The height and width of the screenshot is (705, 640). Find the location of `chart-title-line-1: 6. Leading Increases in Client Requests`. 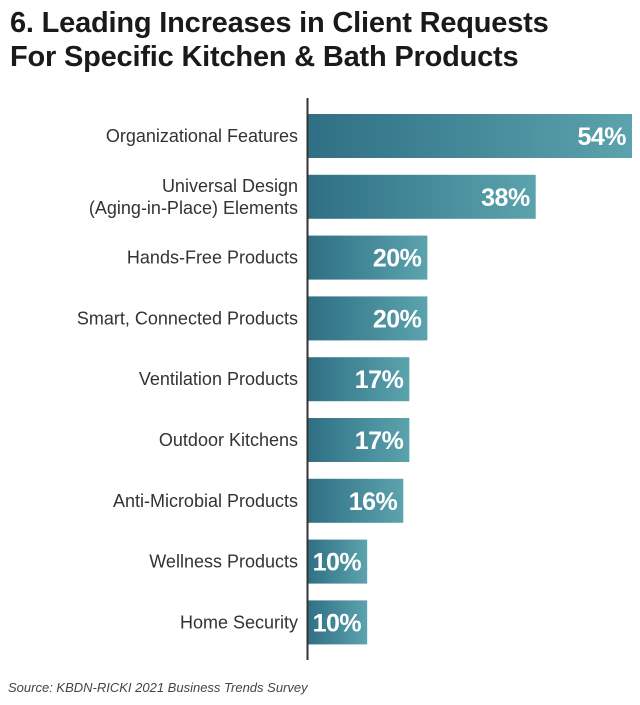

chart-title-line-1: 6. Leading Increases in Client Requests is located at coordinates (279, 23).